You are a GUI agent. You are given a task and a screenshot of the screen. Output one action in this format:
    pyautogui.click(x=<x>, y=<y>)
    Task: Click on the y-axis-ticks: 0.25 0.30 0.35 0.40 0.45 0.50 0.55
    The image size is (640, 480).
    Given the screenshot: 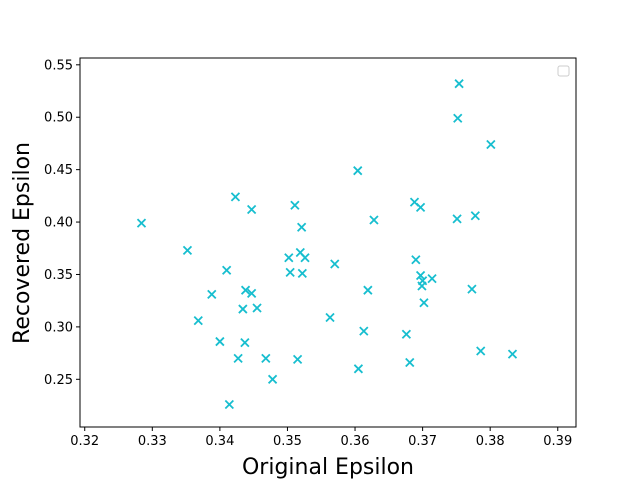 What is the action you would take?
    pyautogui.click(x=62, y=223)
    